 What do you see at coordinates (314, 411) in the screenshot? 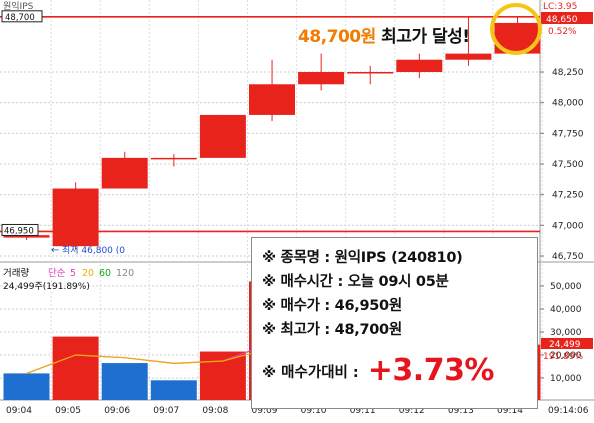
I see `time-tick-label: 09:10` at bounding box center [314, 411].